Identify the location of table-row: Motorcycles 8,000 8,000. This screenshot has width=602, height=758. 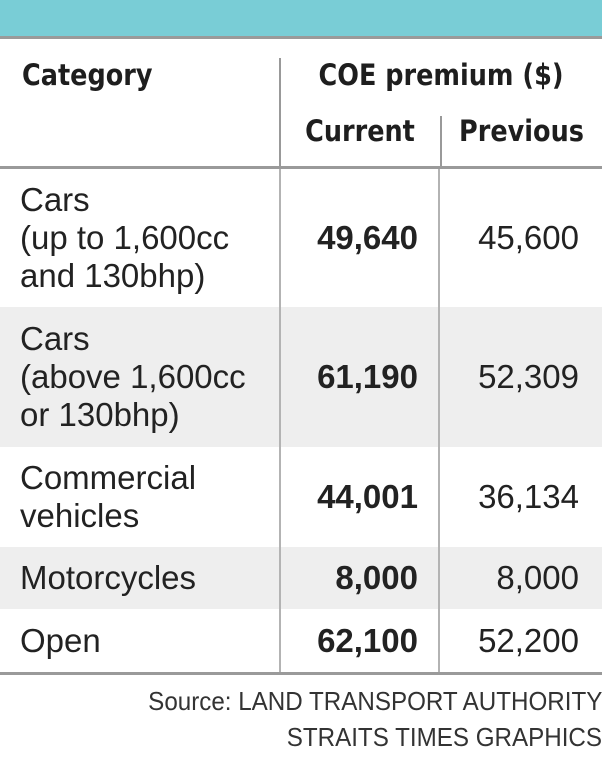
(301, 578).